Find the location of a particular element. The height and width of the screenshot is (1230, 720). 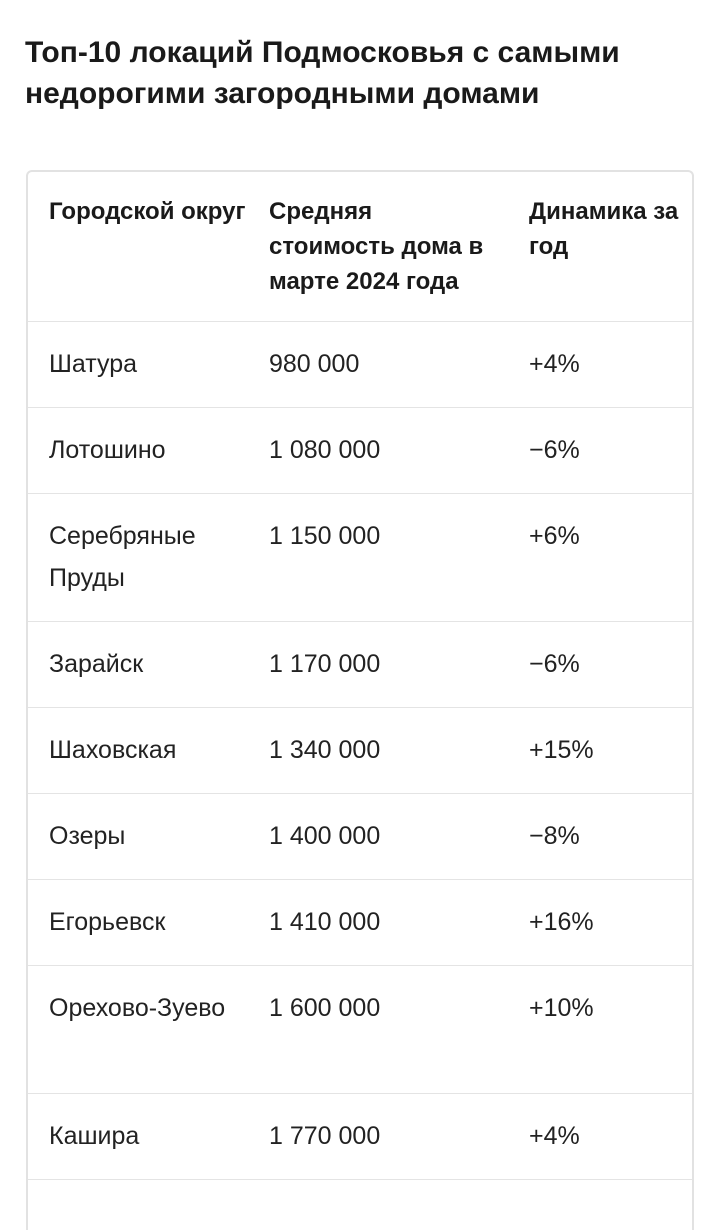

district-cell: Кашира is located at coordinates (138, 1137).